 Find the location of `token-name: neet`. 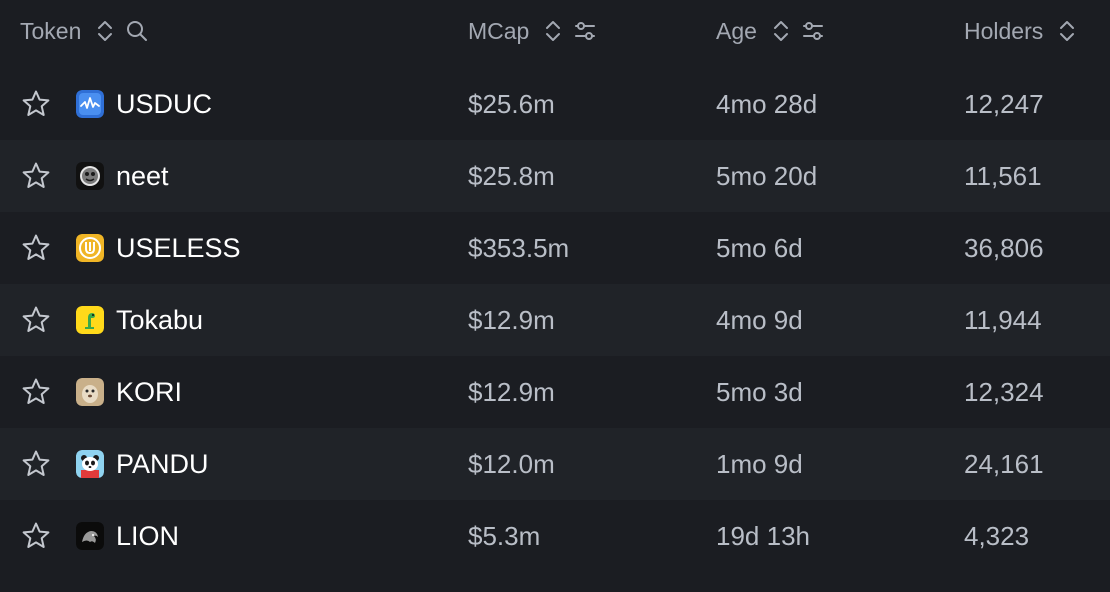

token-name: neet is located at coordinates (142, 176).